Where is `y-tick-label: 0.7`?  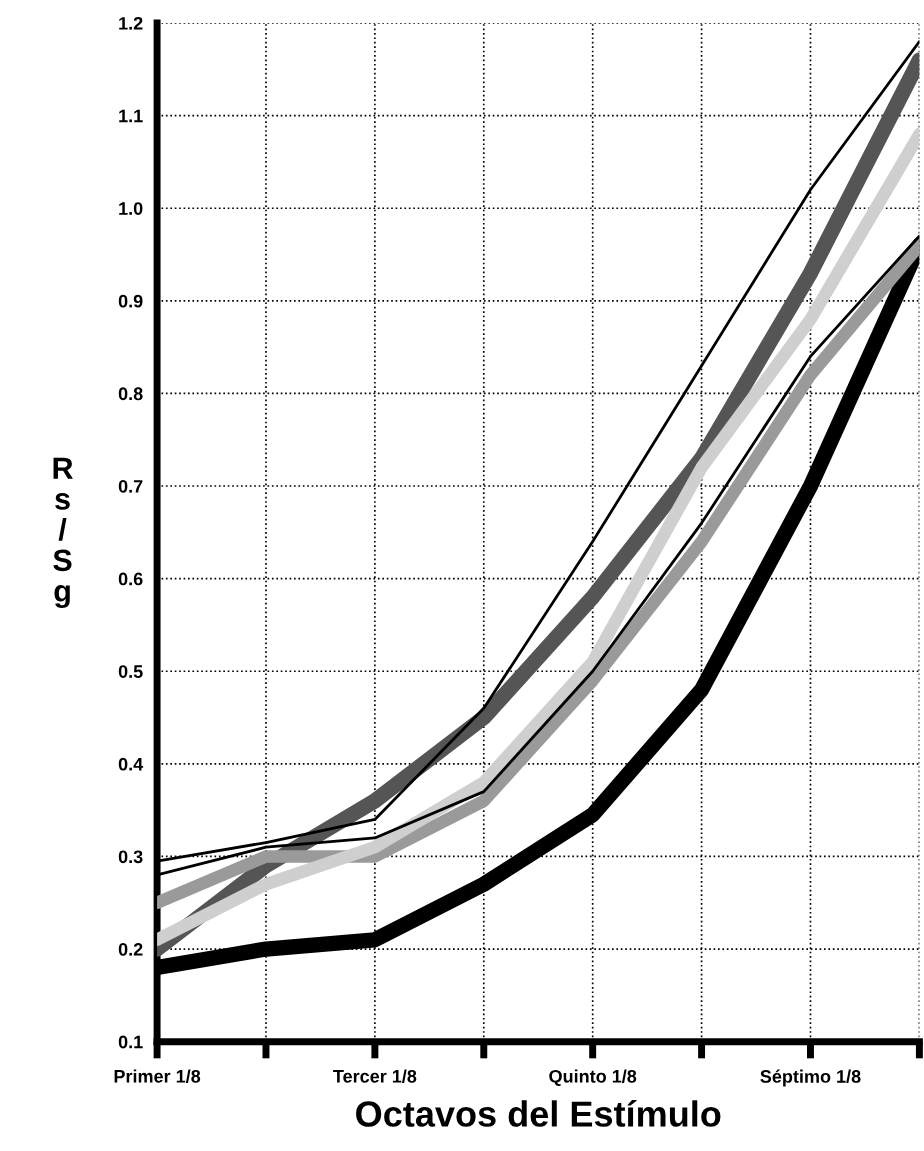
y-tick-label: 0.7 is located at coordinates (130, 486).